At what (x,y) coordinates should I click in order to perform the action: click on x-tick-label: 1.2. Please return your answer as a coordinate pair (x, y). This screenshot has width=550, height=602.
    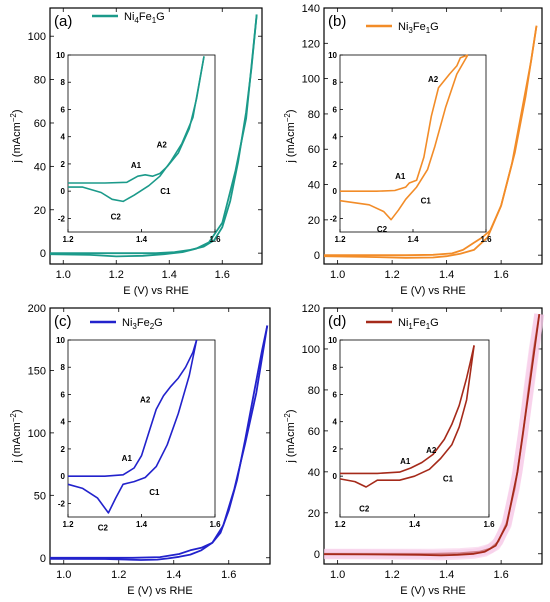
    Looking at the image, I should click on (391, 275).